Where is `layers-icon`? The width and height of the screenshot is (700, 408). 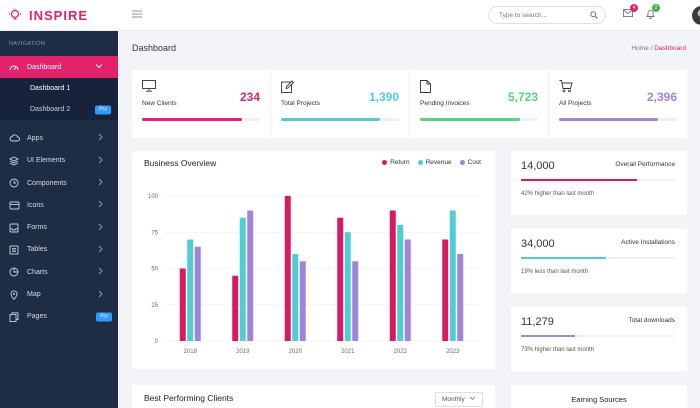 layers-icon is located at coordinates (14, 161).